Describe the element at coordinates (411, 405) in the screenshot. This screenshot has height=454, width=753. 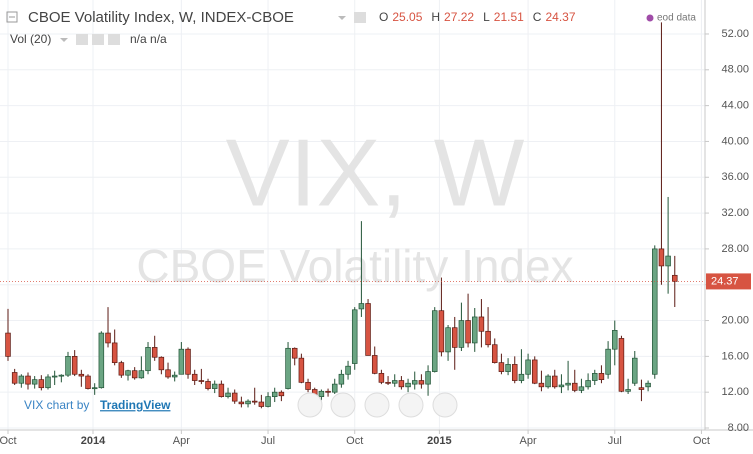
I see `zoom-in` at that location.